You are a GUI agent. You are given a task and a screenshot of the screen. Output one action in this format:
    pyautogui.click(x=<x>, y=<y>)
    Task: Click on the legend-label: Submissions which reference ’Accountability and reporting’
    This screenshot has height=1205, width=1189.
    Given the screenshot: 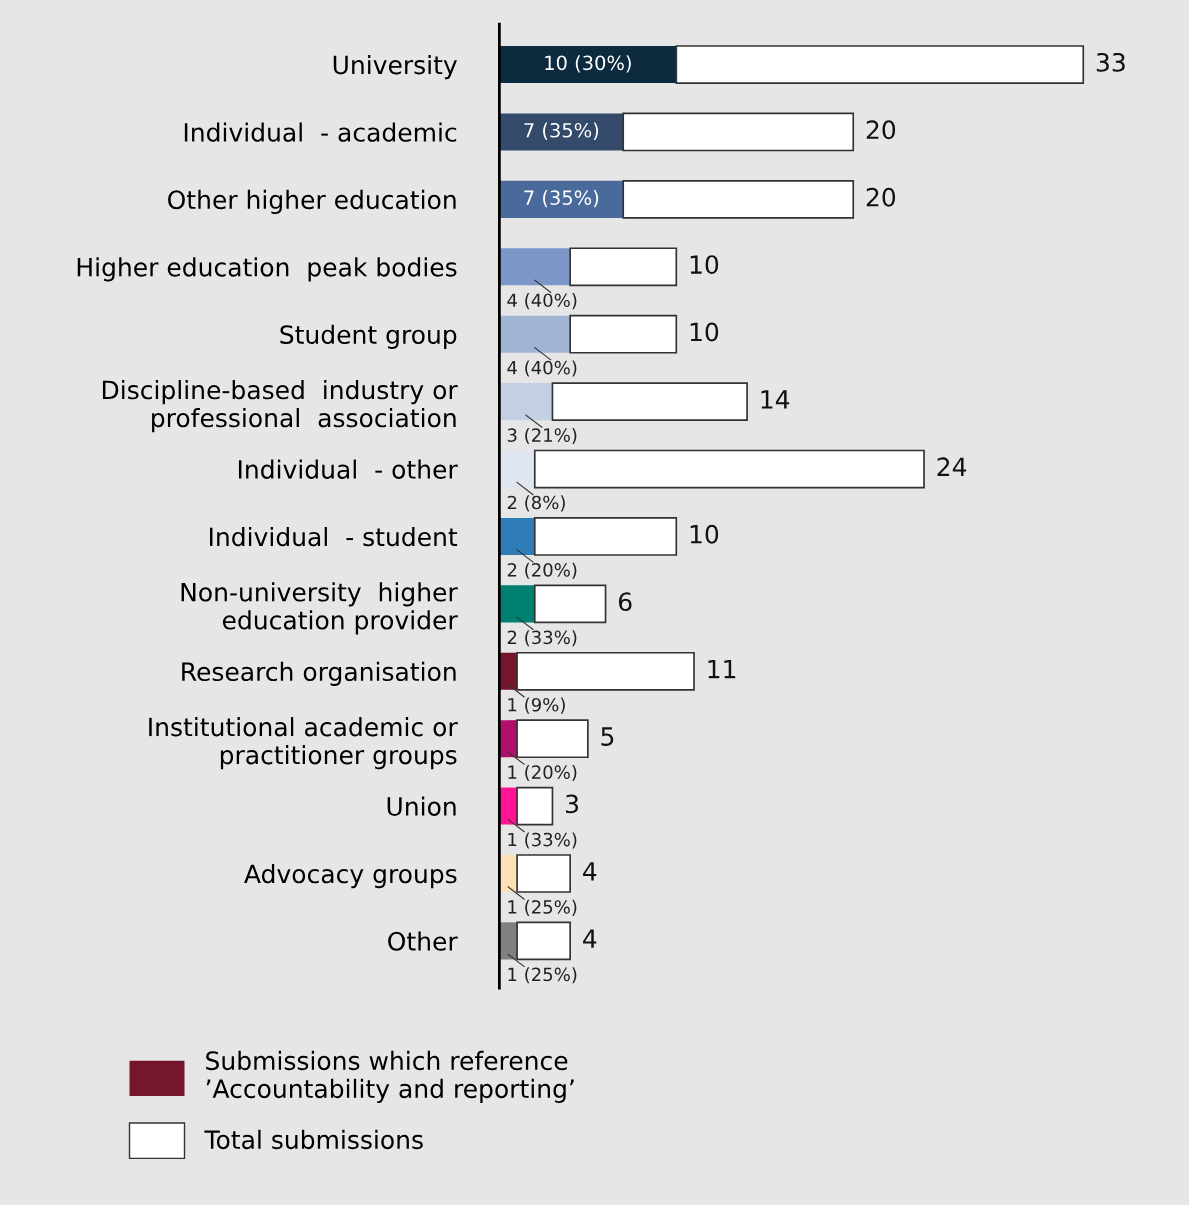 What is the action you would take?
    pyautogui.click(x=390, y=1077)
    